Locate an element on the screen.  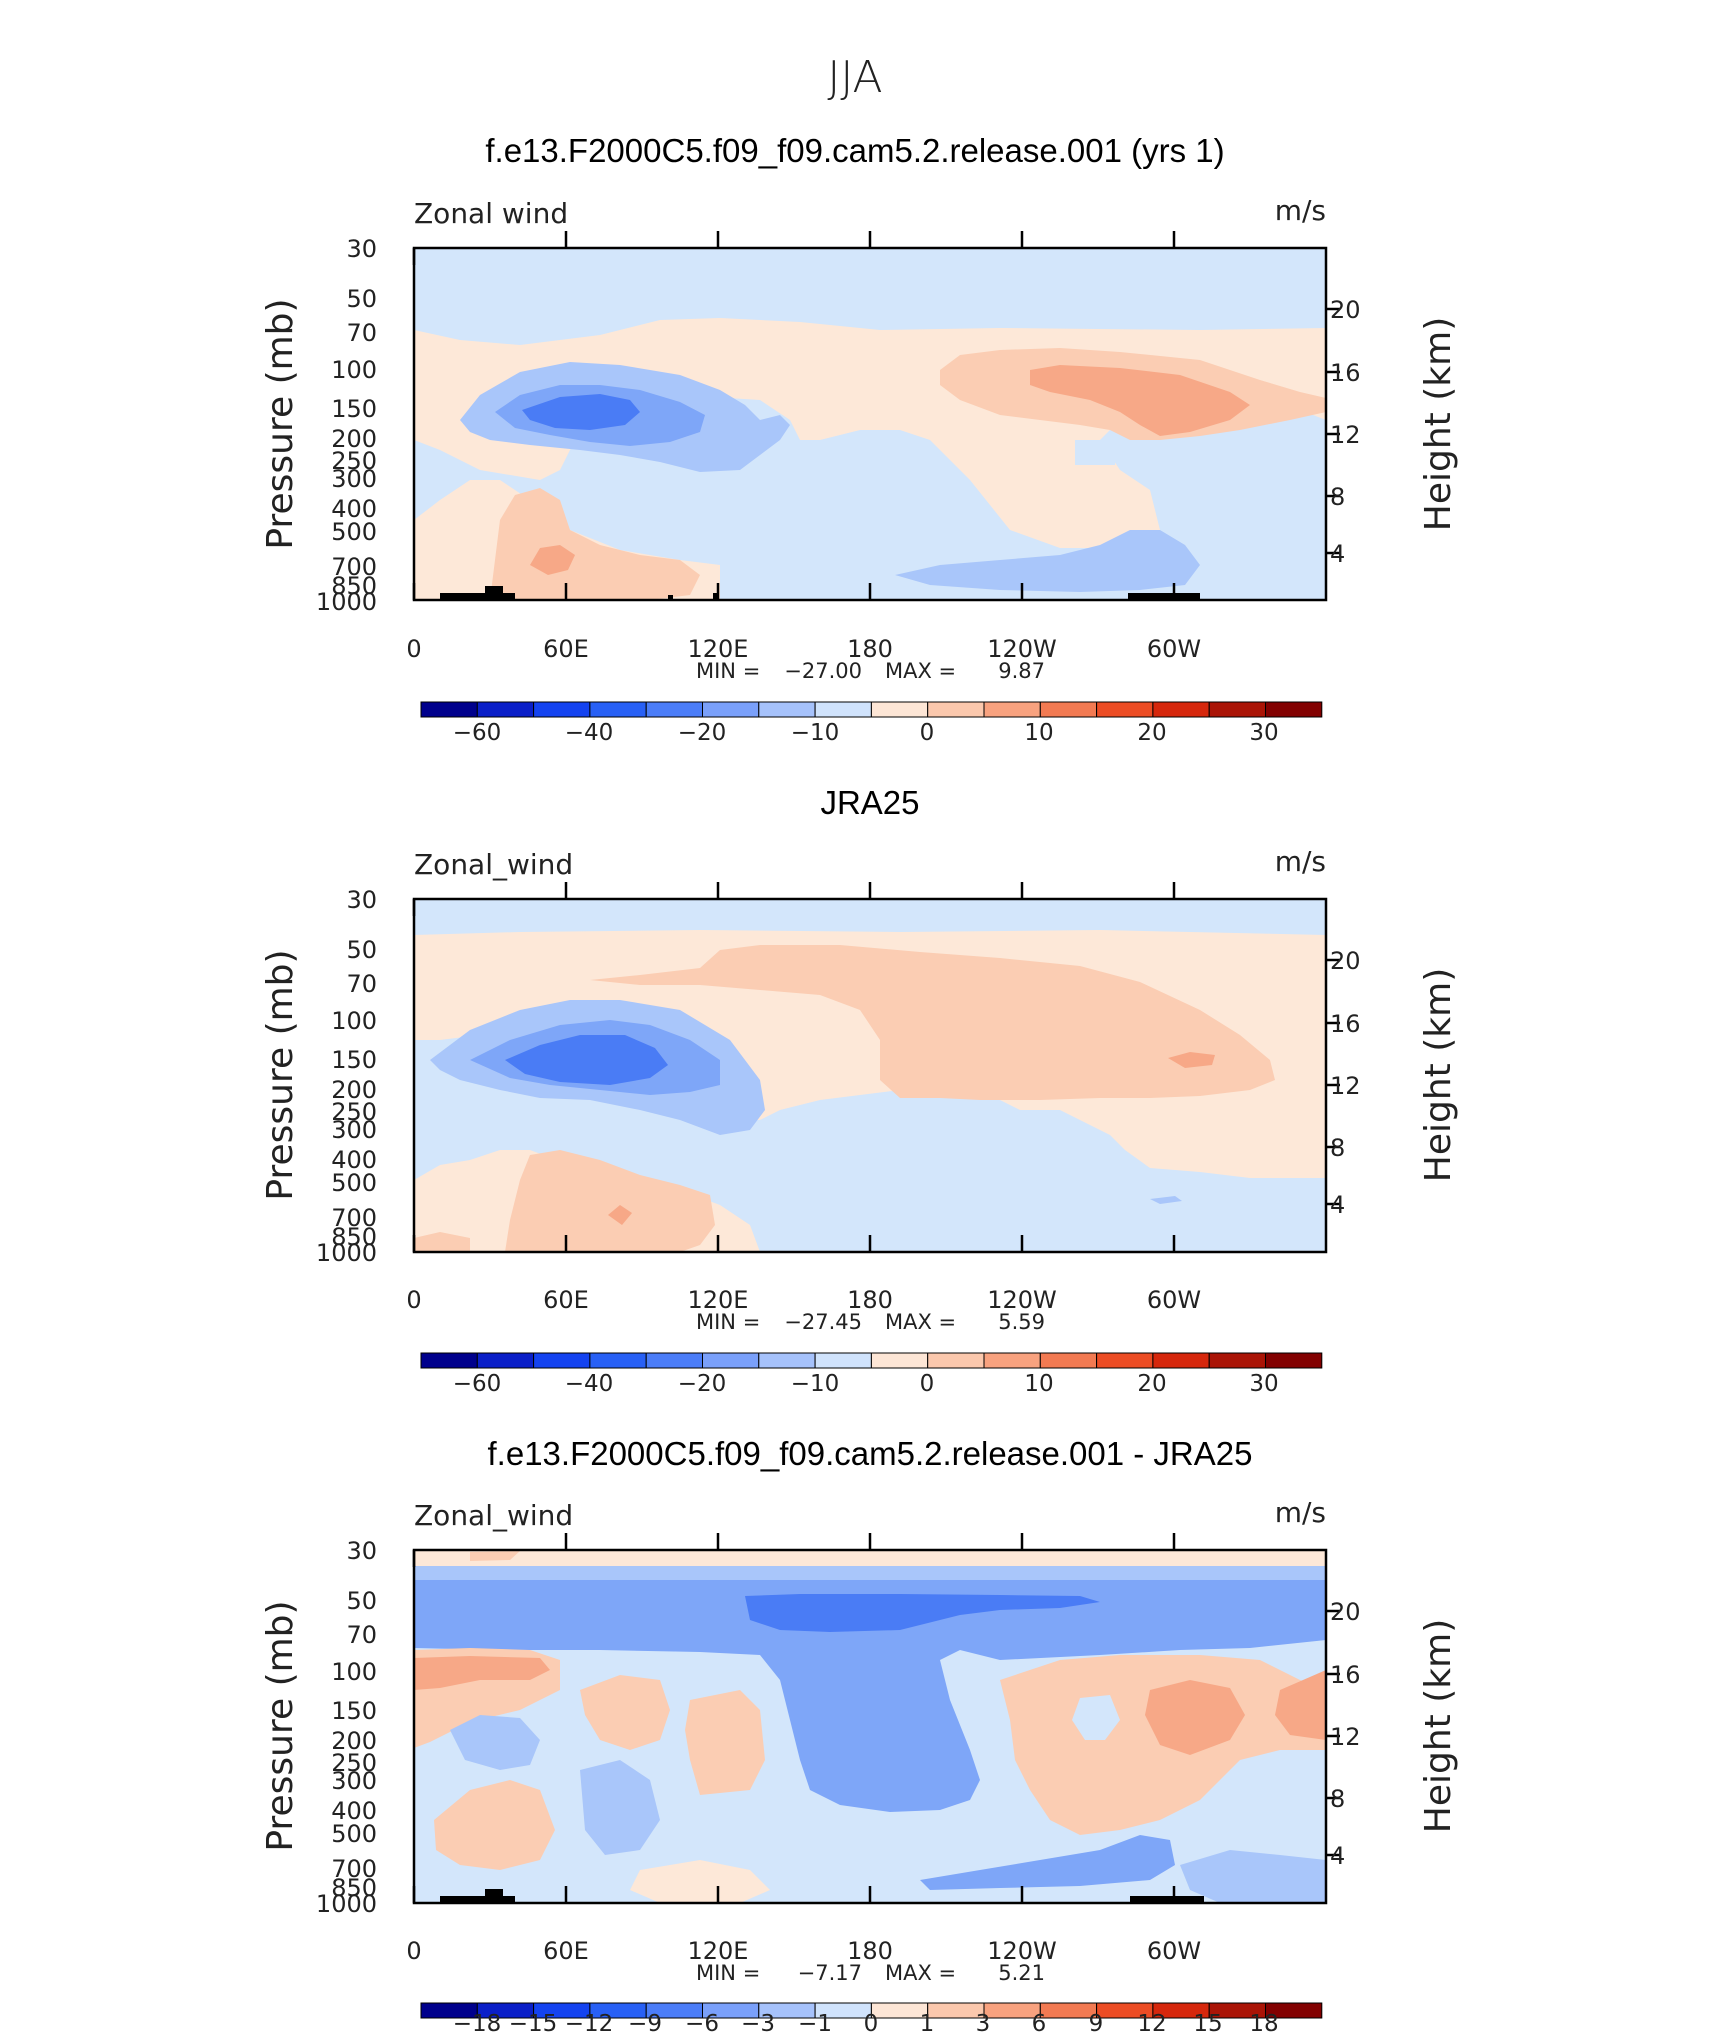
panel-3-topography is located at coordinates (822, 1896).